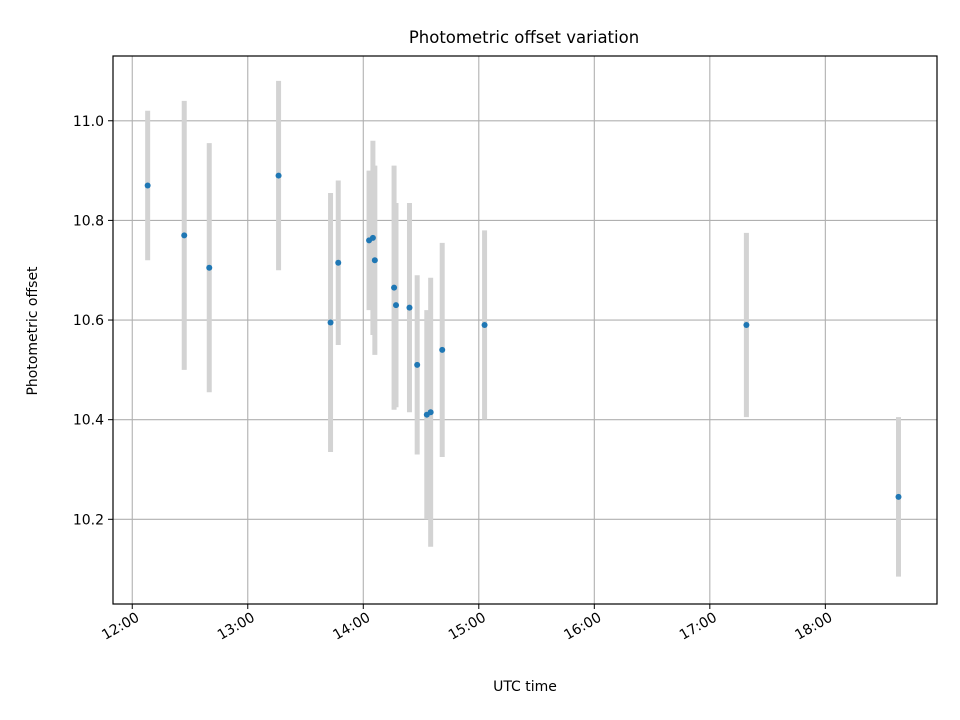 The image size is (960, 720). What do you see at coordinates (88, 221) in the screenshot?
I see `y-tick-label: 10.8` at bounding box center [88, 221].